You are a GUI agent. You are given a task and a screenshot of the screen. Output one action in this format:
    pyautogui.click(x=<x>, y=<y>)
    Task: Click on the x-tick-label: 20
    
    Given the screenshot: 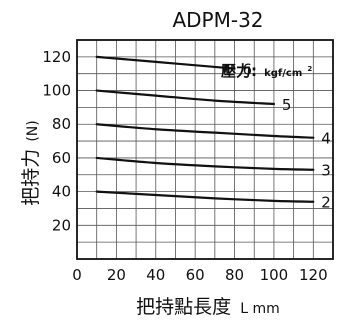 What is the action you would take?
    pyautogui.click(x=116, y=275)
    